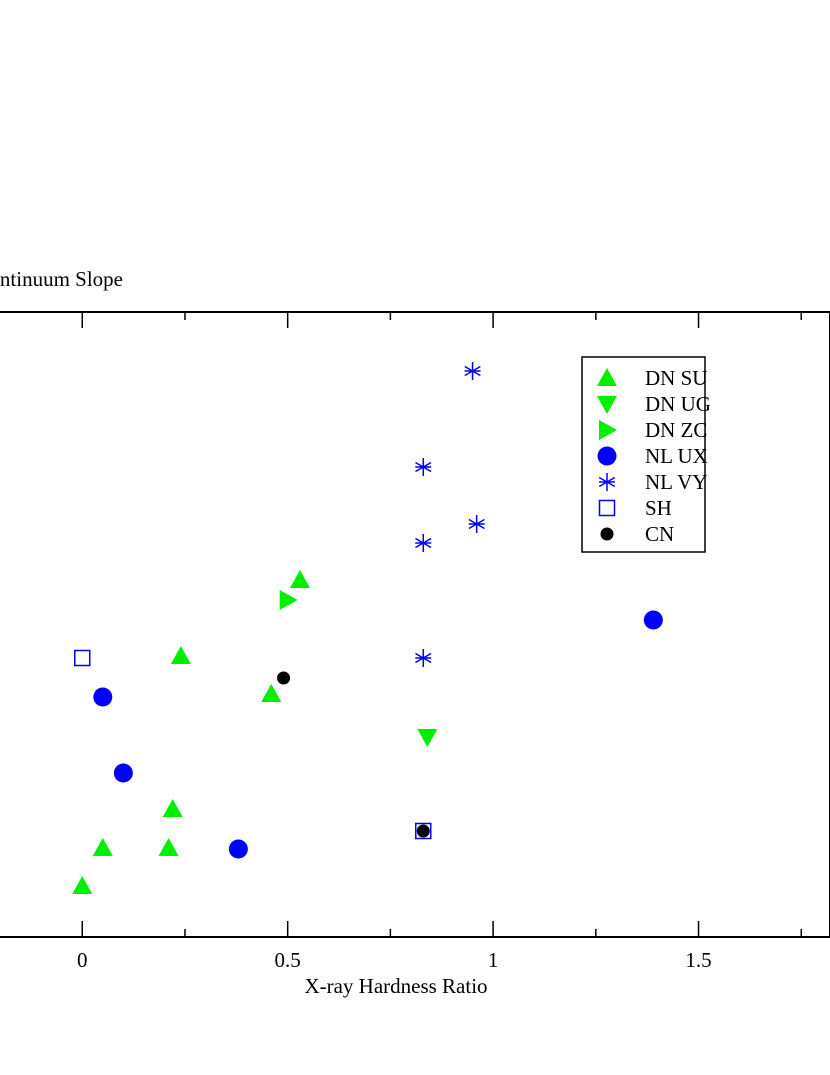 This screenshot has width=830, height=1075. Describe the element at coordinates (676, 430) in the screenshot. I see `legend-label: DN ZC` at that location.